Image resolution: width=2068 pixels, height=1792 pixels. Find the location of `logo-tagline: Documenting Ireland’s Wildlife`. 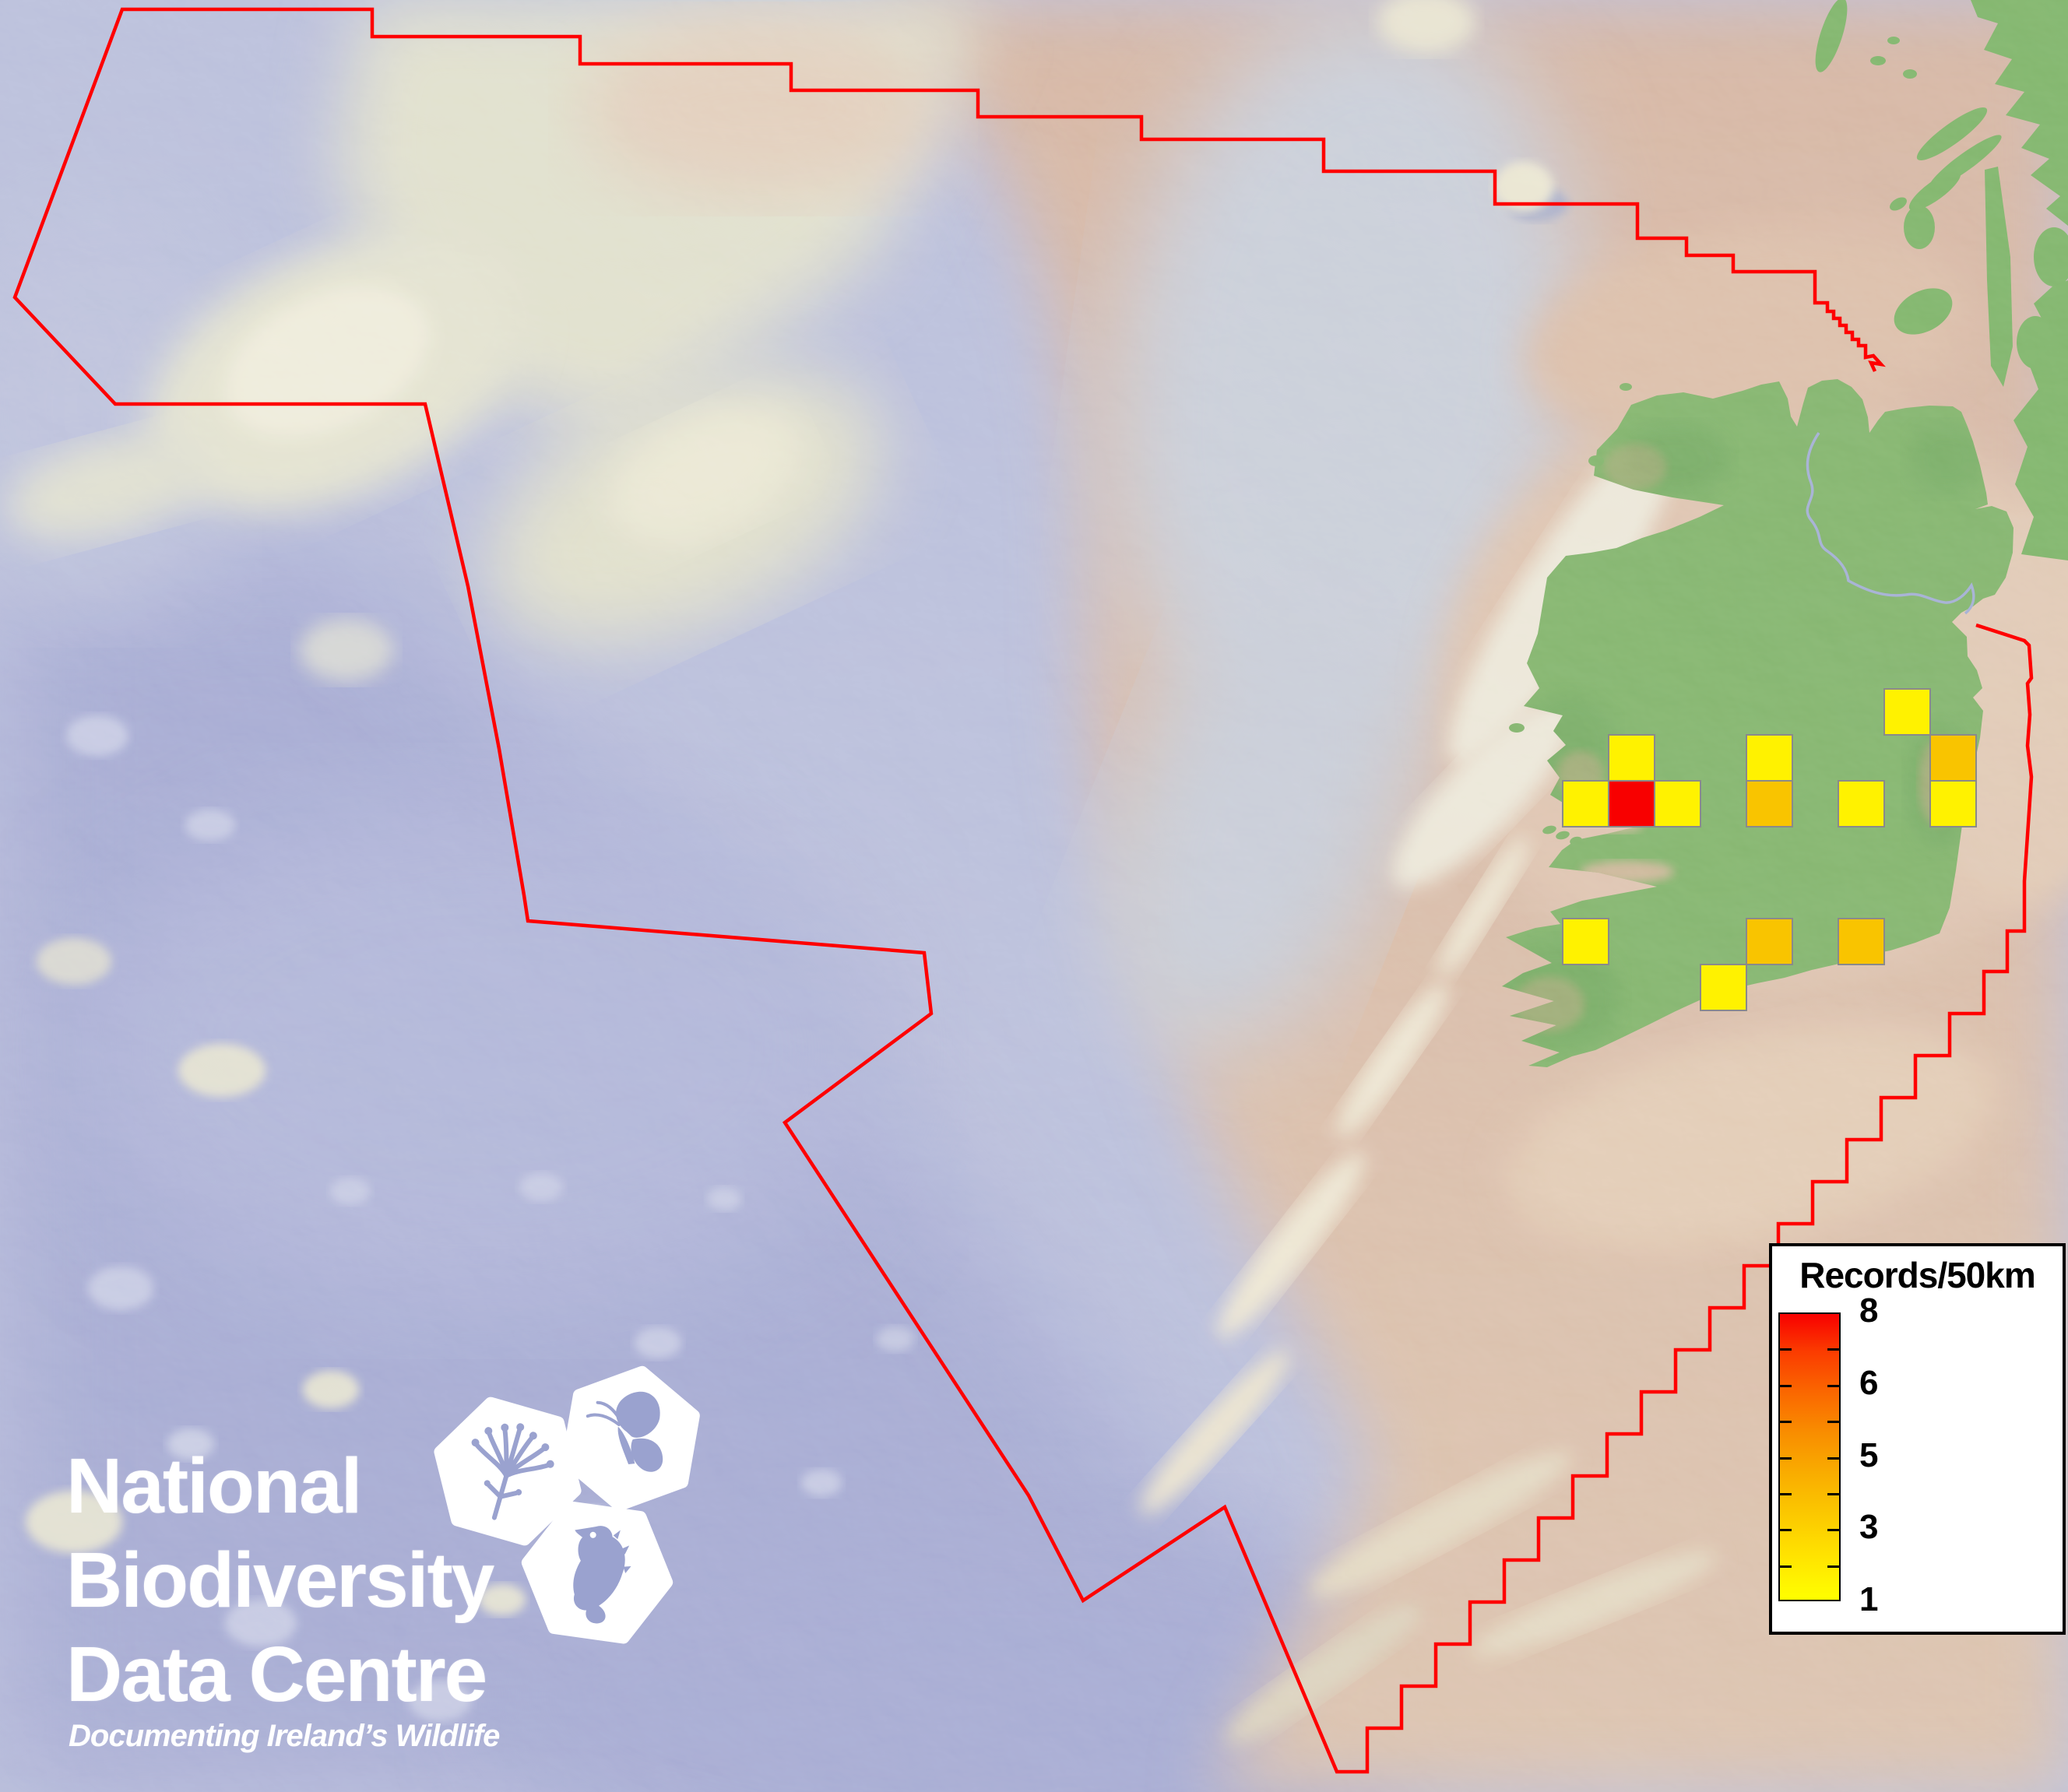

logo-tagline: Documenting Ireland’s Wildlife is located at coordinates (284, 1736).